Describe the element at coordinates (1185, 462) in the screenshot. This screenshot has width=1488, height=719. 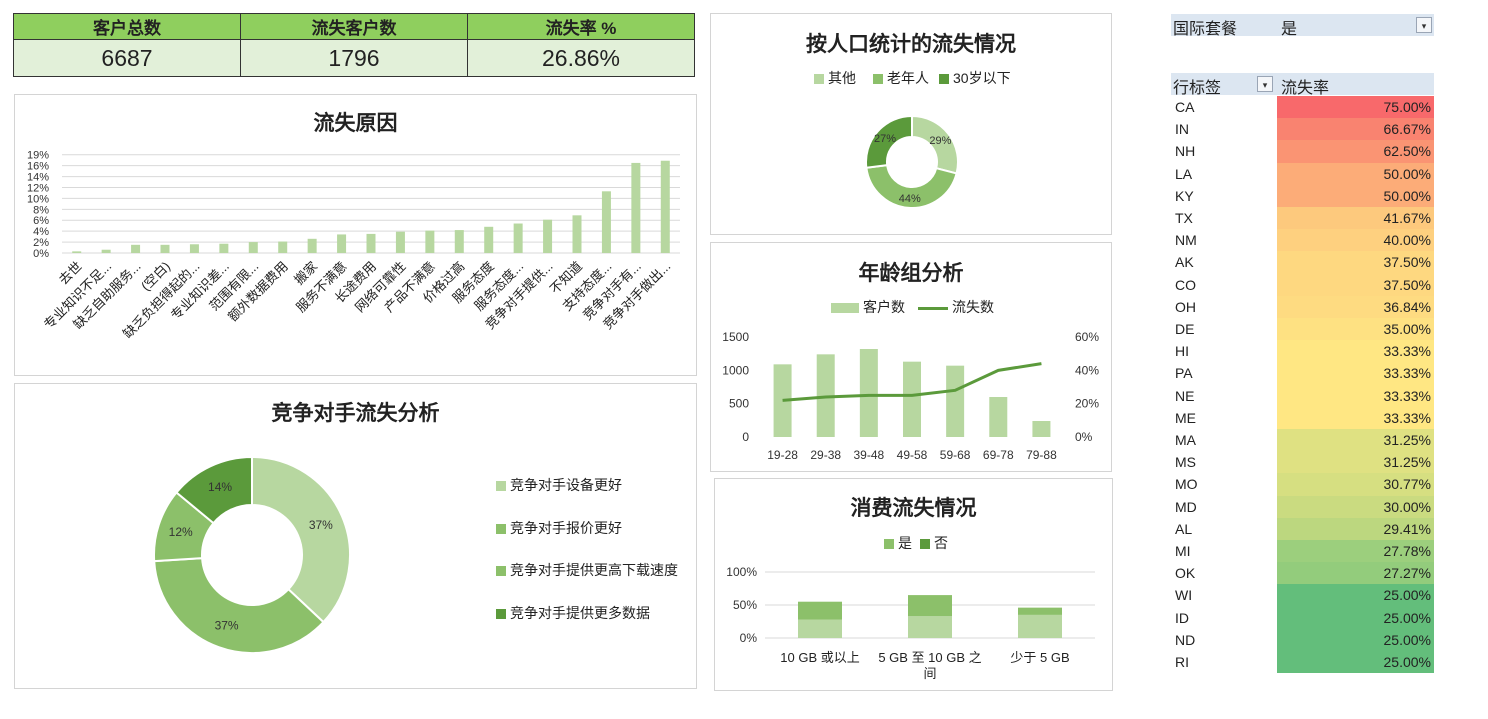
I see `pivot-row-state: MS` at that location.